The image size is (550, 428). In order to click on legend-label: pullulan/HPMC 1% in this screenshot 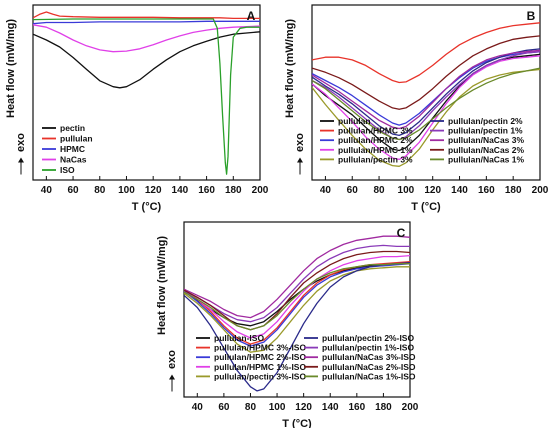, I will do `click(375, 150)`.